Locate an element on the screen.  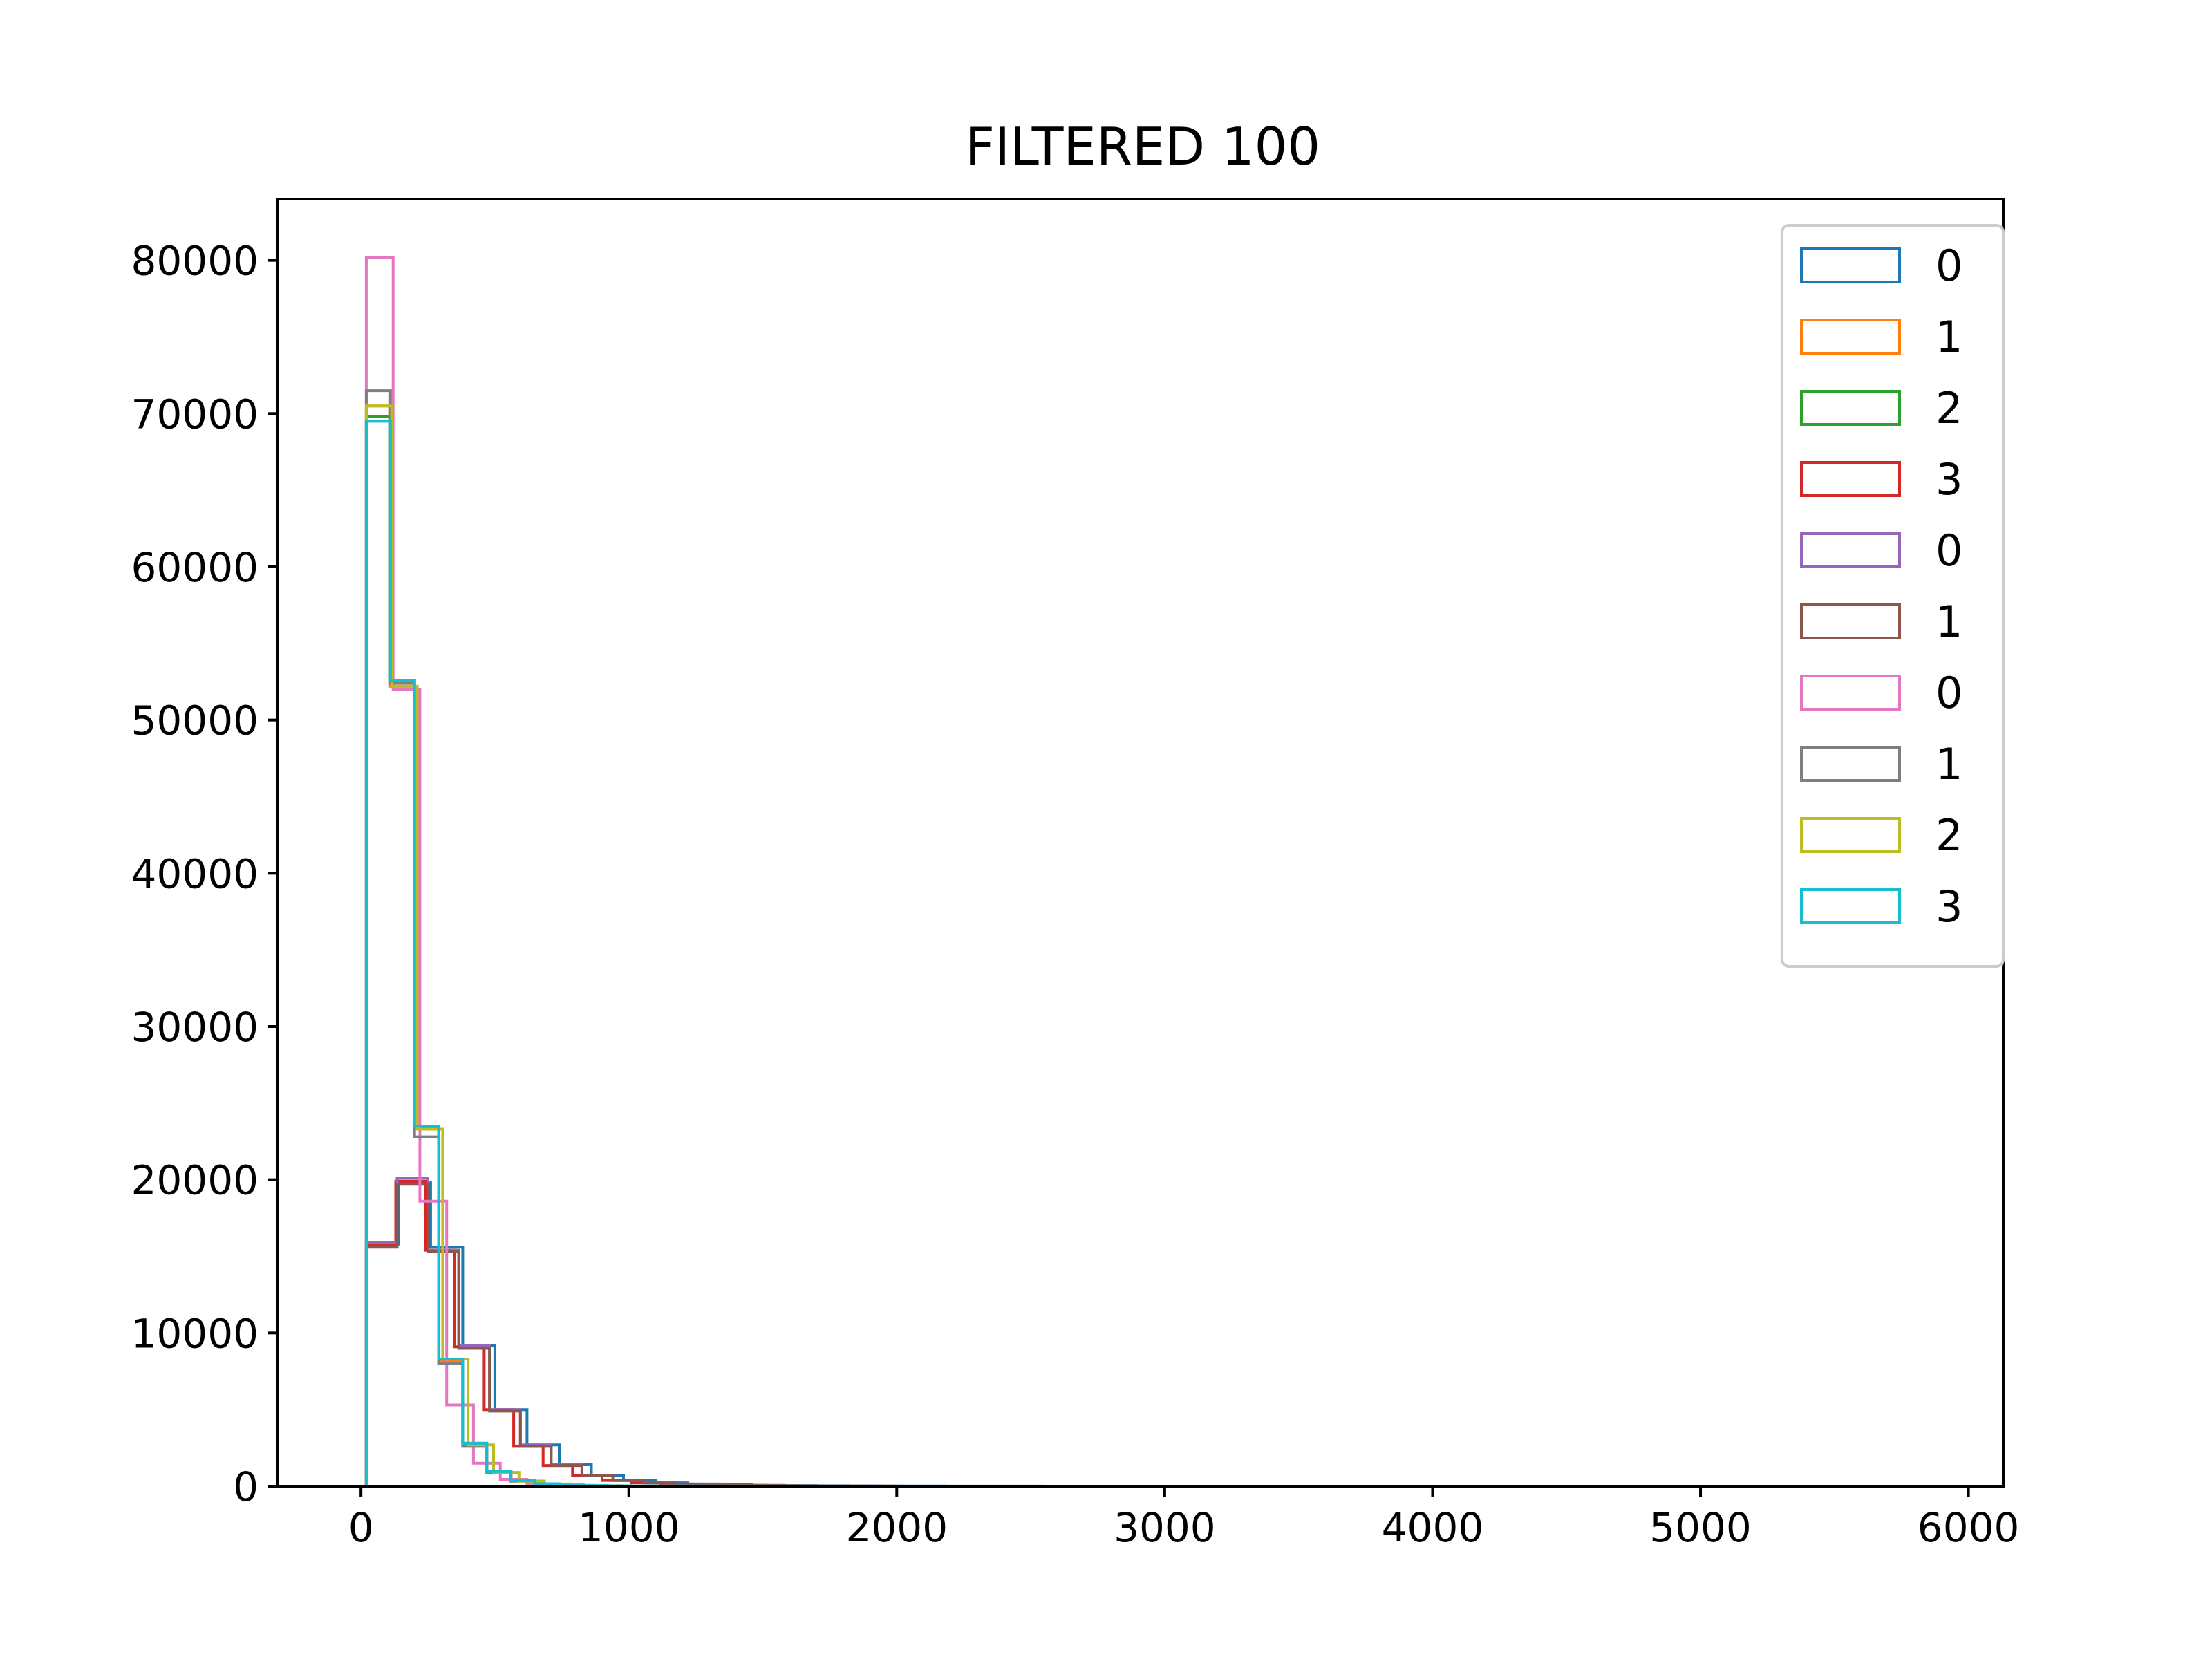
x-tick-label: 4000 is located at coordinates (1433, 1527).